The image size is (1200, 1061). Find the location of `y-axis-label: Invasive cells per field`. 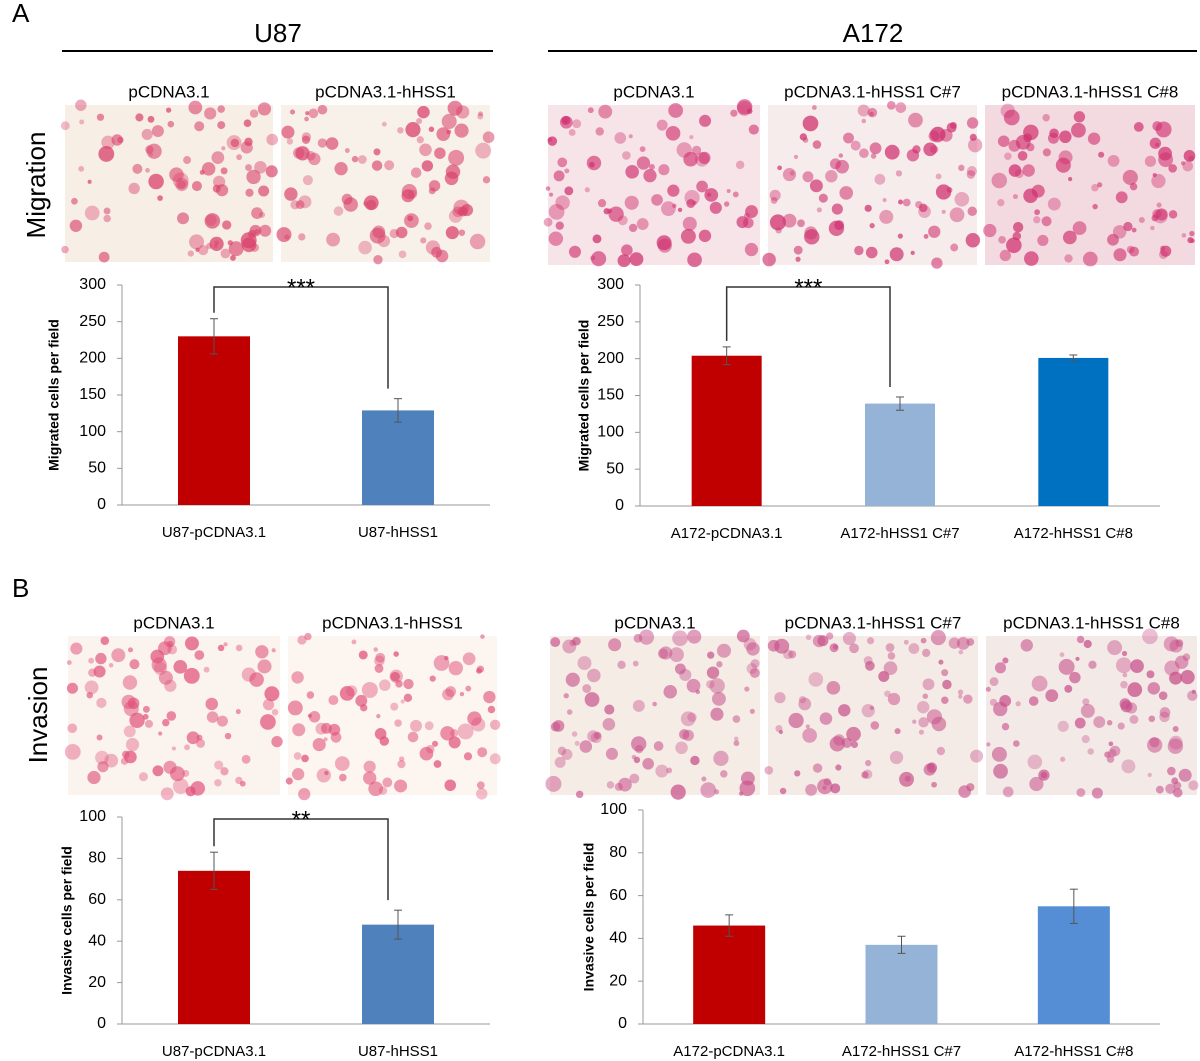

y-axis-label: Invasive cells per field is located at coordinates (67, 920).